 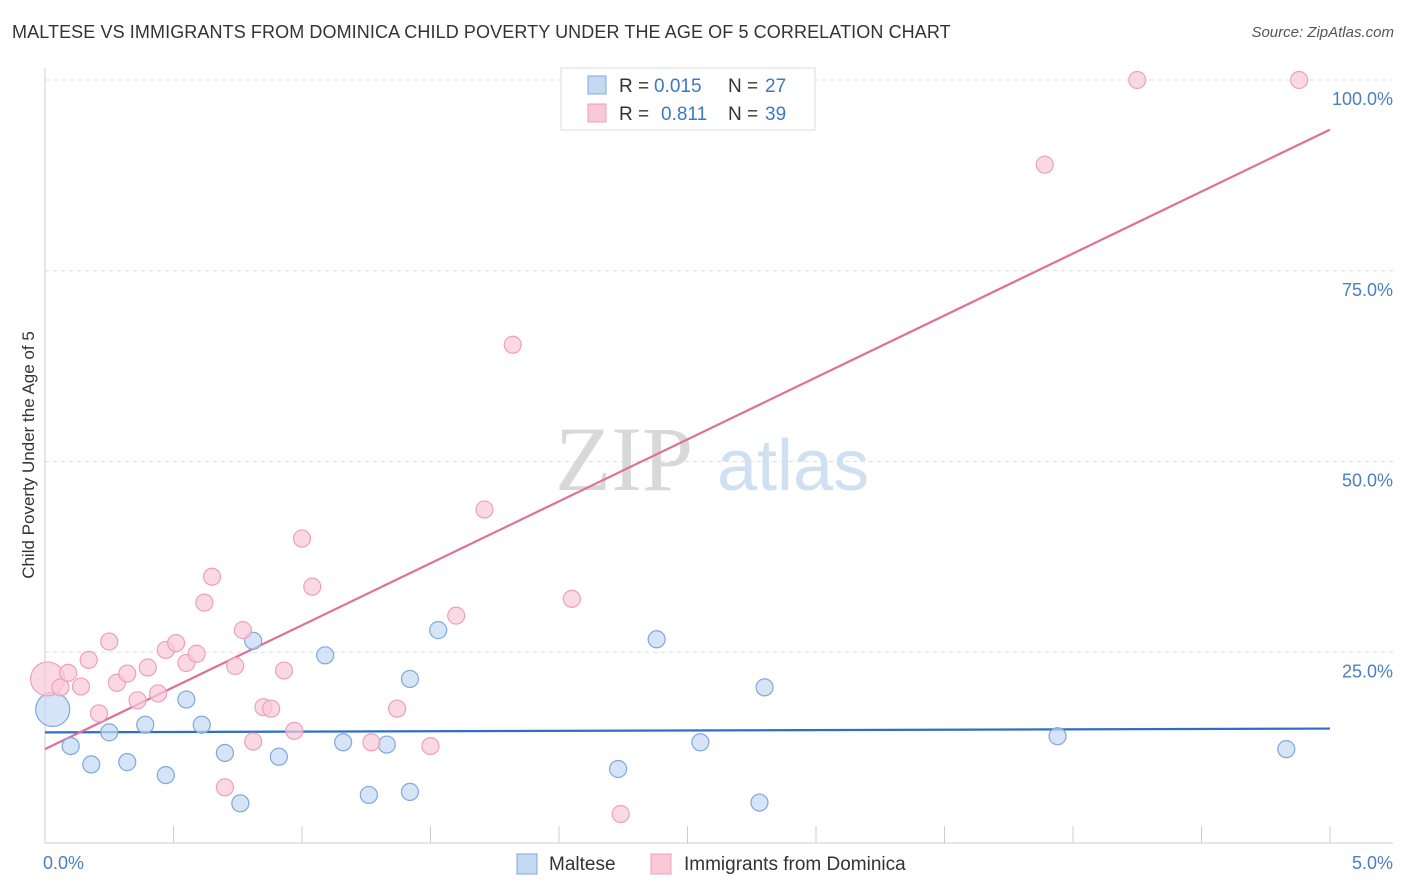 What do you see at coordinates (752, 834) in the screenshot?
I see `x-axis-ticks` at bounding box center [752, 834].